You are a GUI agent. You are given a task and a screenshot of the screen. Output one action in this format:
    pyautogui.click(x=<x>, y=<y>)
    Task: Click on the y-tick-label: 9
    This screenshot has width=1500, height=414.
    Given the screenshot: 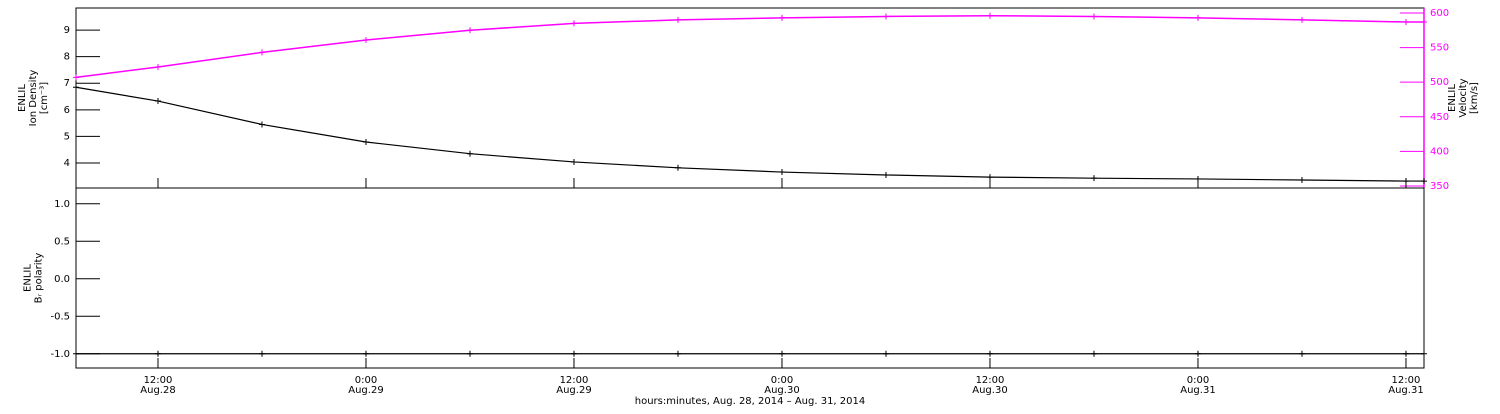 What is the action you would take?
    pyautogui.click(x=67, y=30)
    